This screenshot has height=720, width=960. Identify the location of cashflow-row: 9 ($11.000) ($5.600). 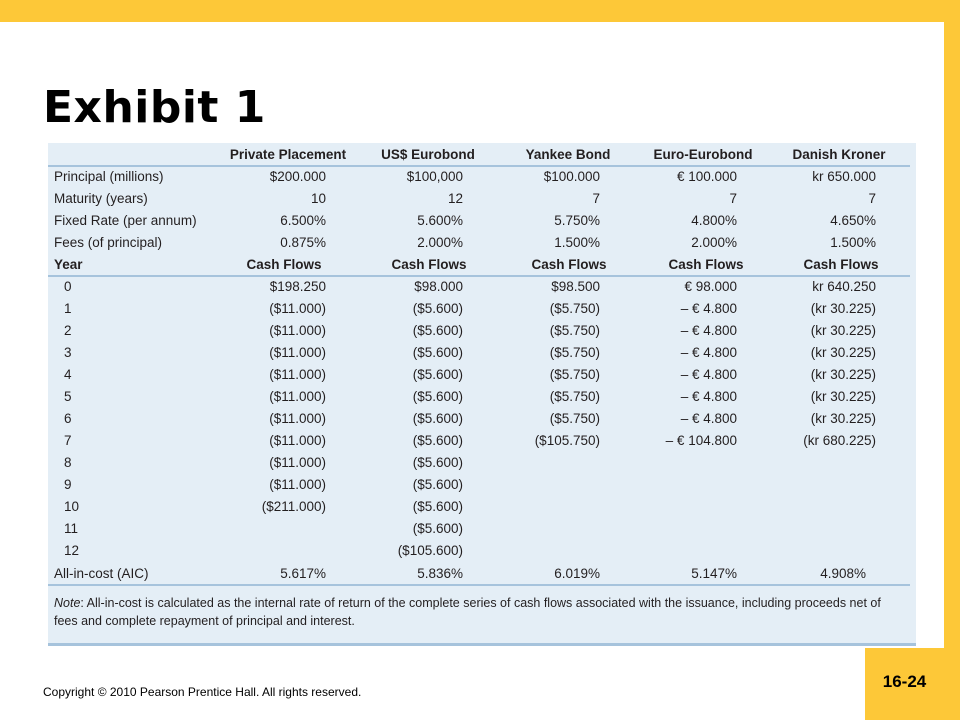
(482, 485).